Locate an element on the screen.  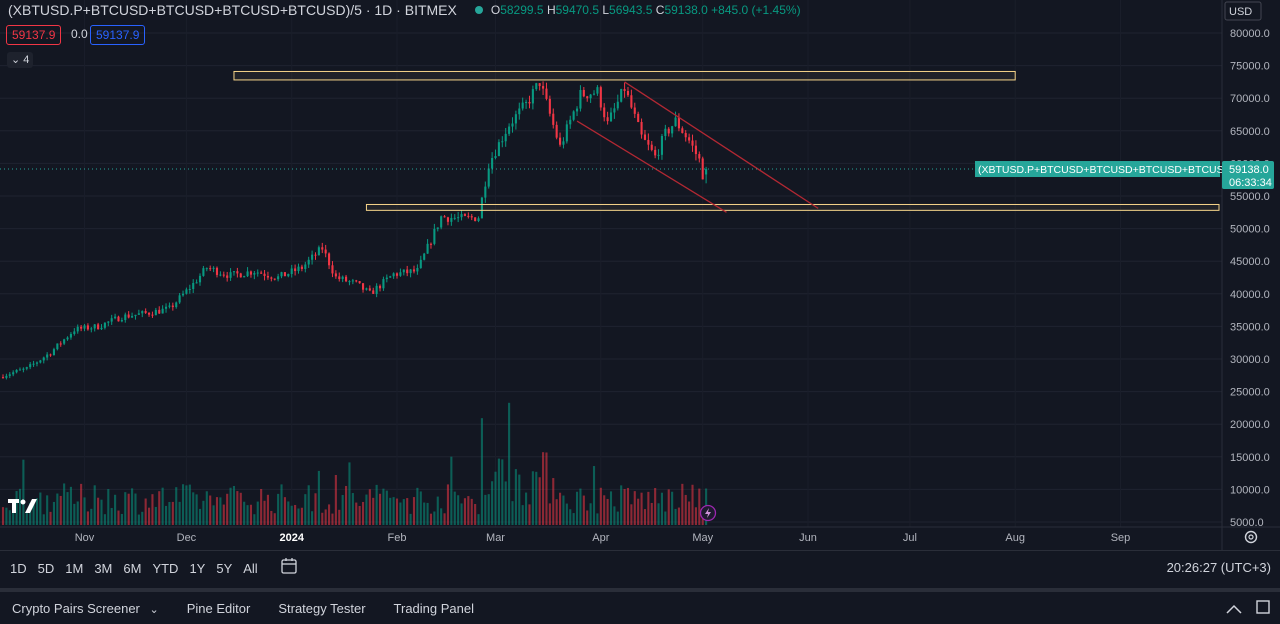
range-1y: 1Y is located at coordinates (197, 568).